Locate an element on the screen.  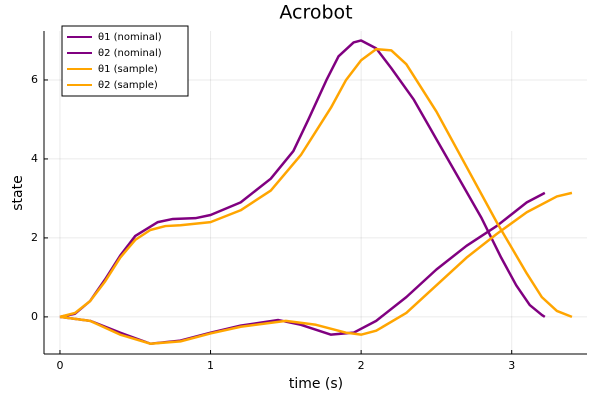
legend-label: θ2 (sample) is located at coordinates (128, 85).